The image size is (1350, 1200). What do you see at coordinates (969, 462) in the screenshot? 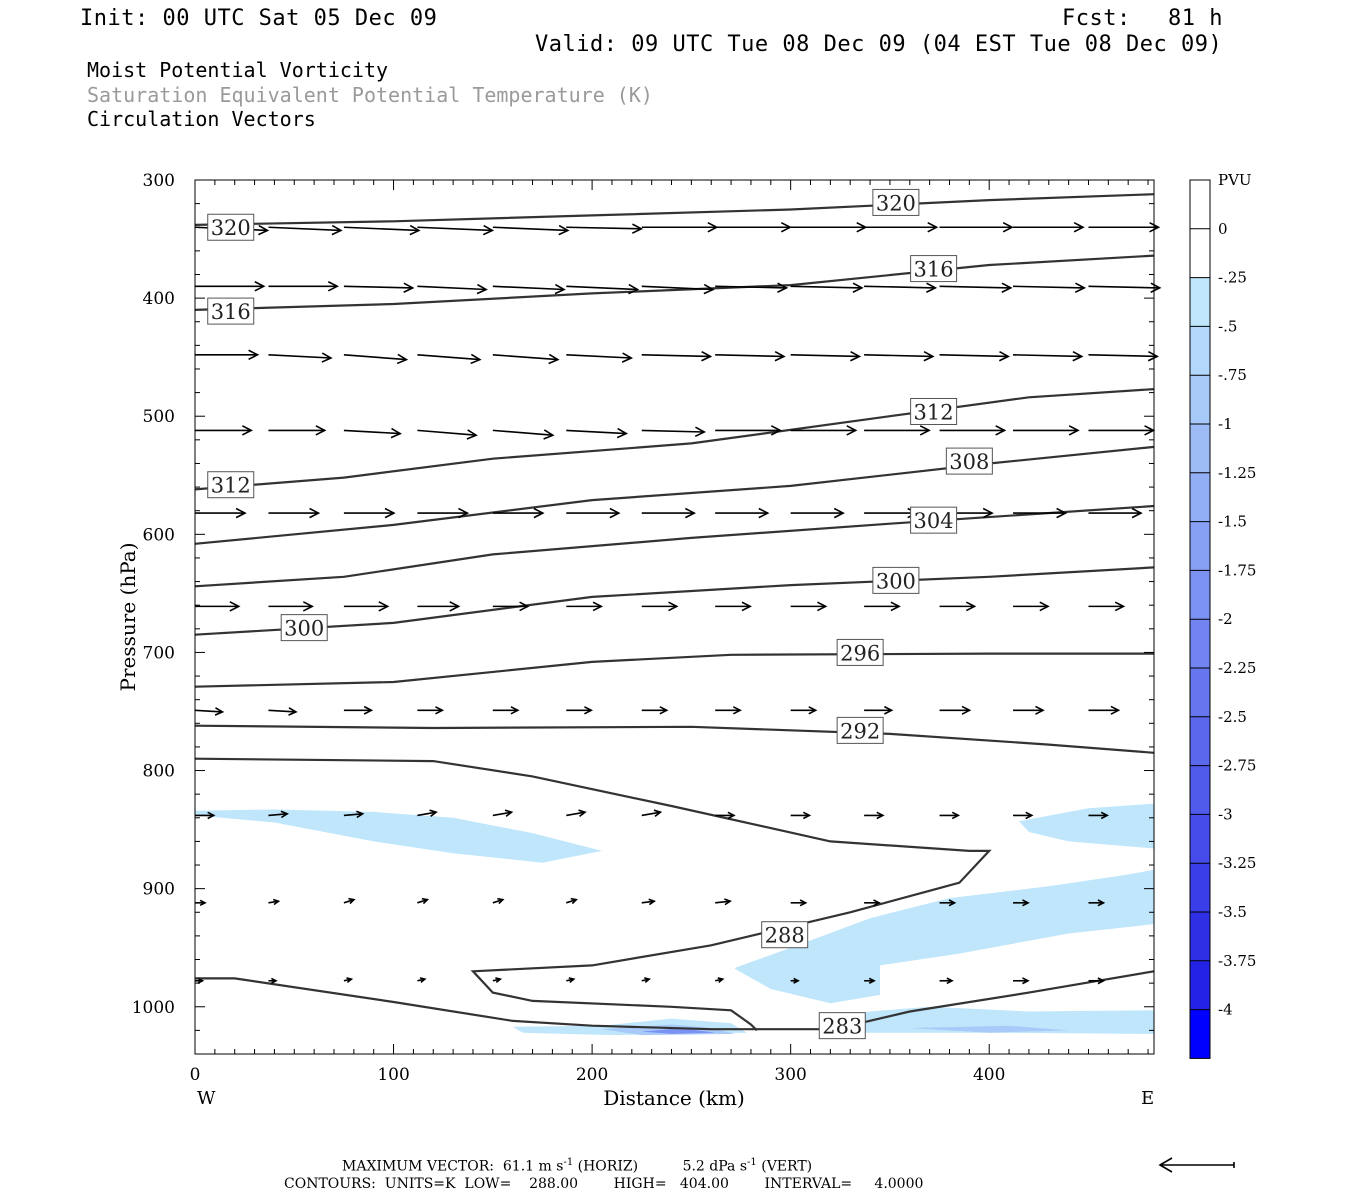
I see `contour-label-308-0-text: 308` at bounding box center [969, 462].